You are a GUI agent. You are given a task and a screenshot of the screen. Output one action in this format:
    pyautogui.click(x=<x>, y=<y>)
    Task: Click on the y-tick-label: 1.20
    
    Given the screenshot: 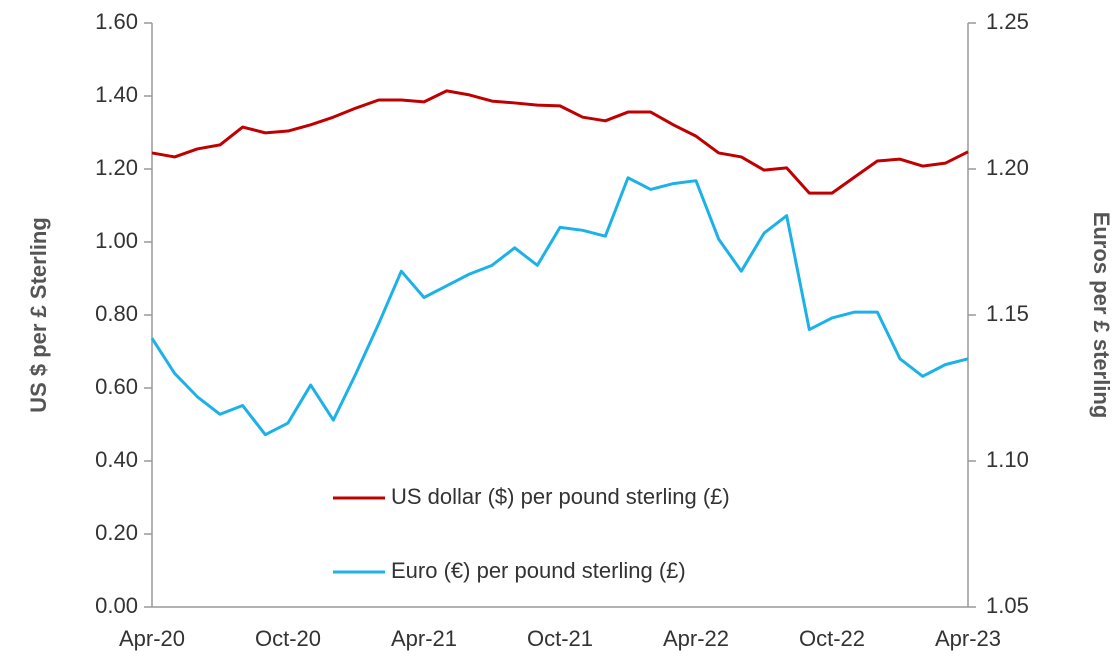 What is the action you would take?
    pyautogui.click(x=116, y=167)
    